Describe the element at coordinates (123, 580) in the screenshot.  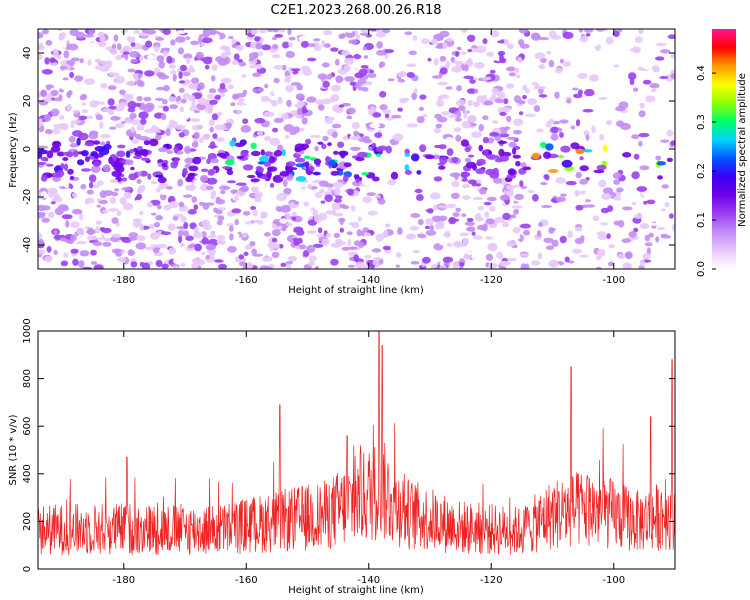
I see `snr-x-tick-label: -180` at that location.